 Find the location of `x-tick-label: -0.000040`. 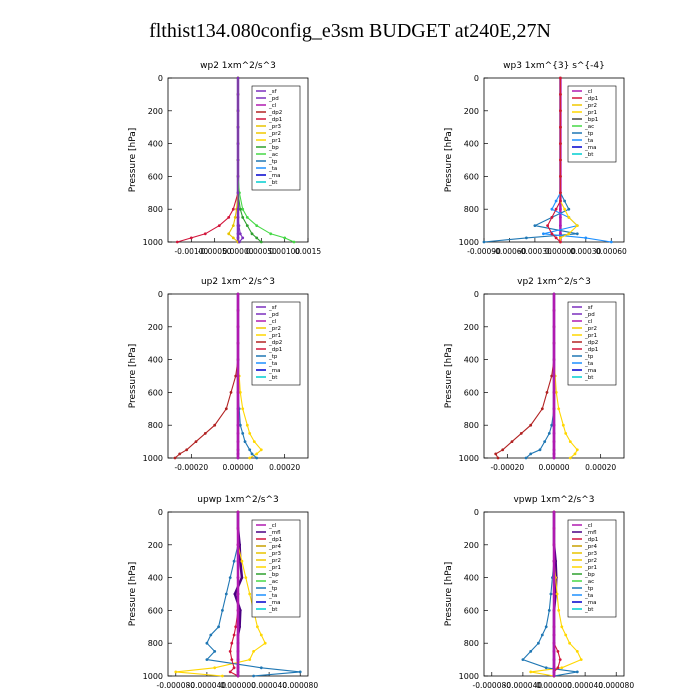

x-tick-label: -0.000040 is located at coordinates (523, 685).